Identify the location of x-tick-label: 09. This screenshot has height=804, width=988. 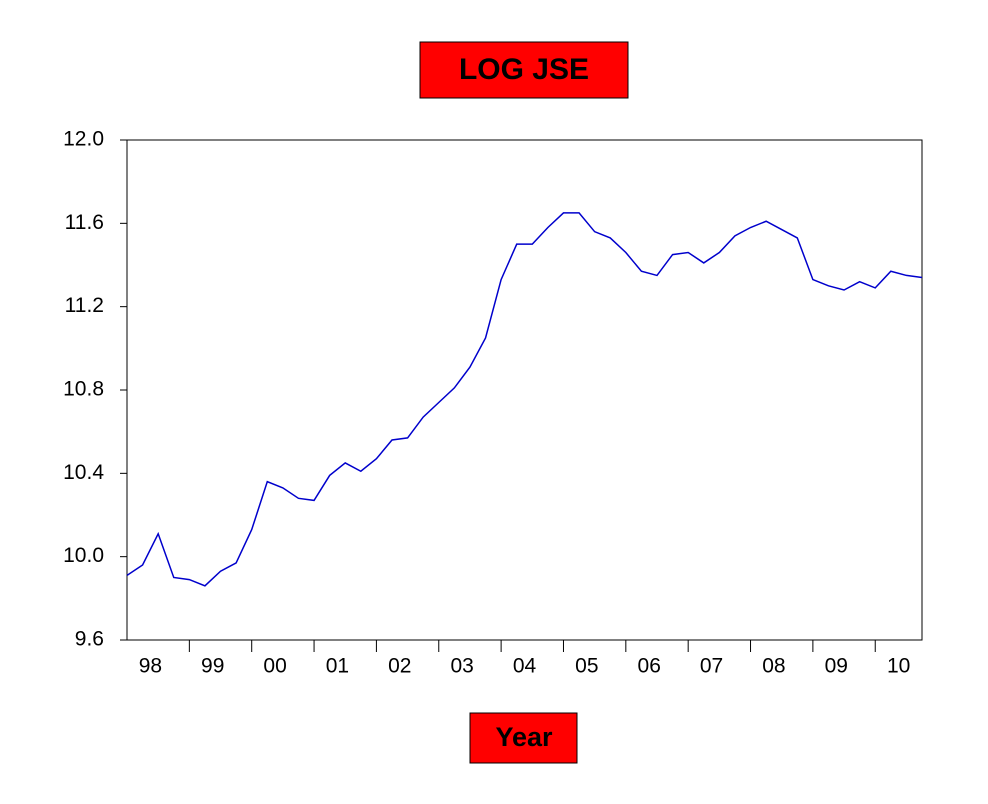
(836, 666).